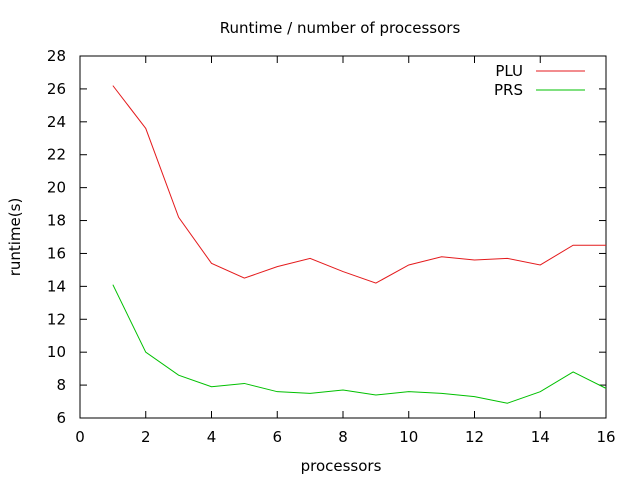  What do you see at coordinates (277, 437) in the screenshot?
I see `x-tick-label: 6` at bounding box center [277, 437].